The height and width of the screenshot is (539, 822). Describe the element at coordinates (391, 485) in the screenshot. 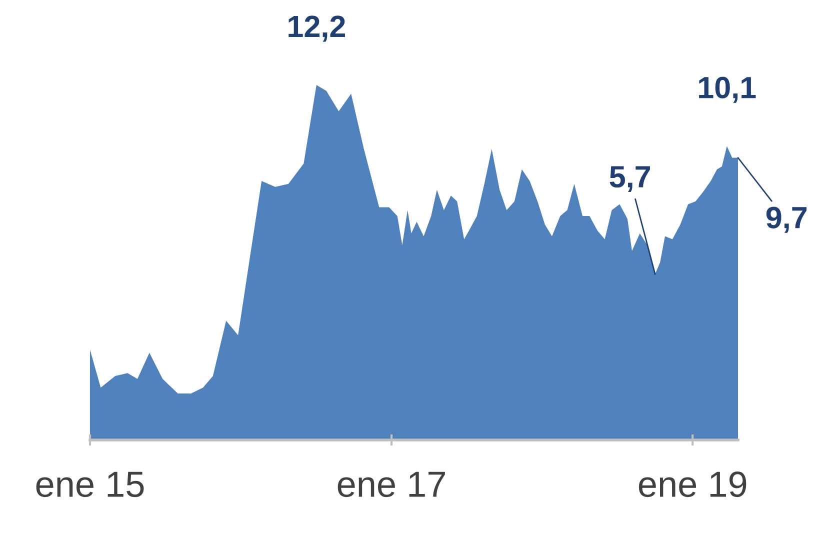

I see `x-tick-label: ene 17` at that location.